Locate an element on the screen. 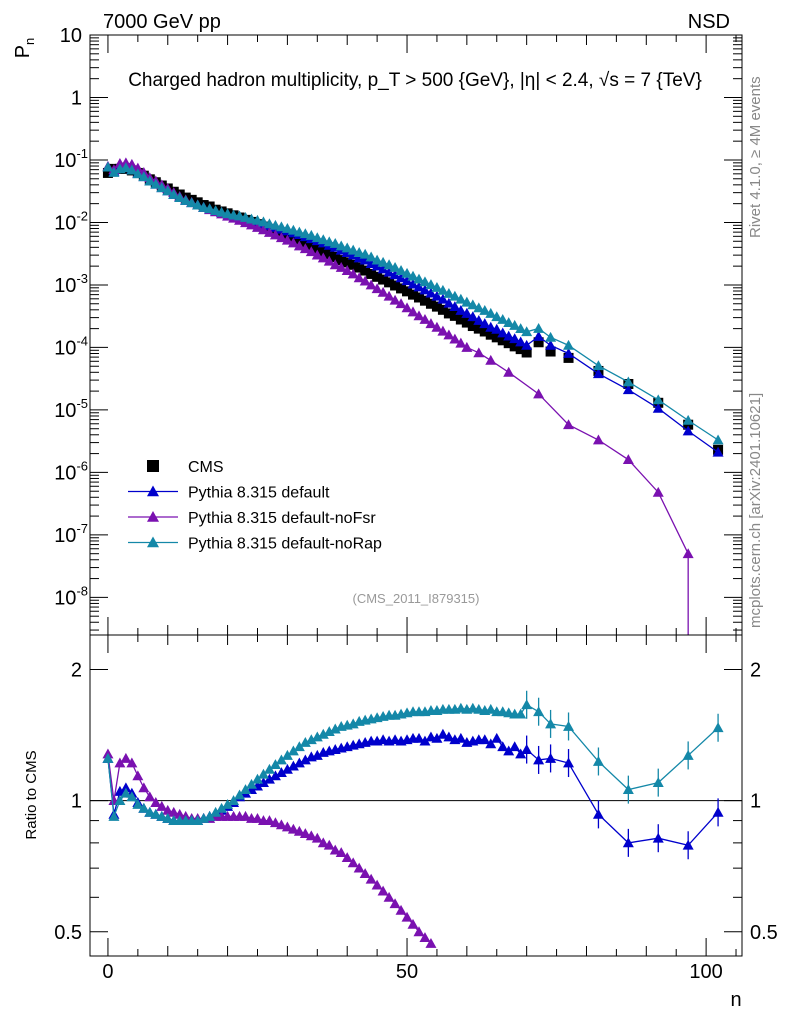 This screenshot has width=786, height=1024. ratio-y-tick-label-right: 1 is located at coordinates (755, 802).